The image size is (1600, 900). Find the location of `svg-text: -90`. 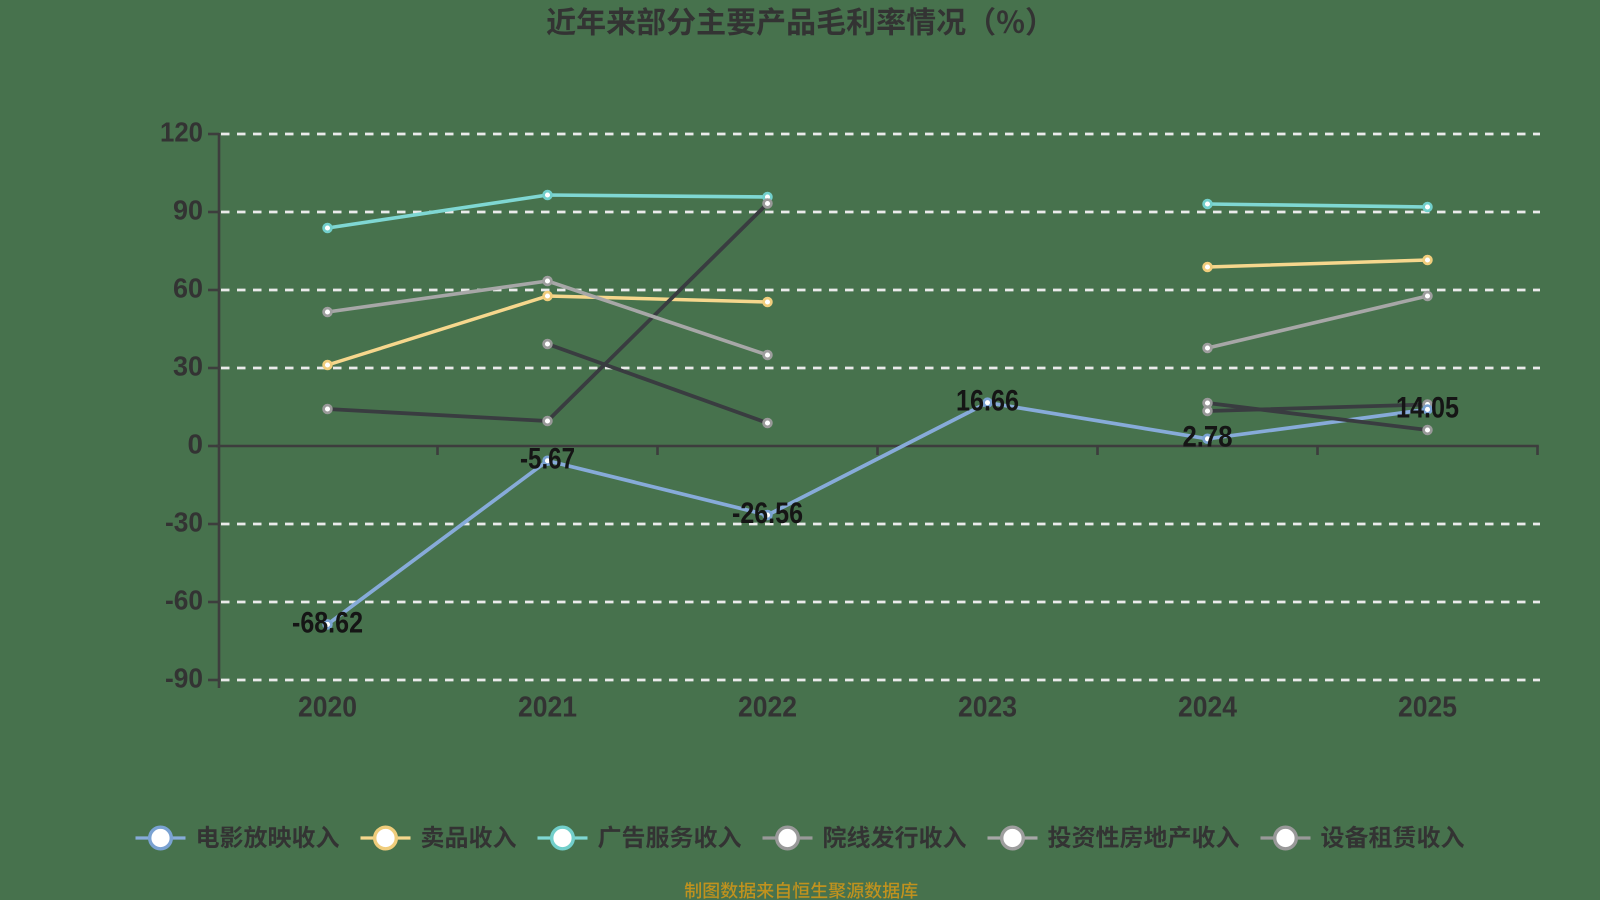

svg-text: -90 is located at coordinates (184, 677).